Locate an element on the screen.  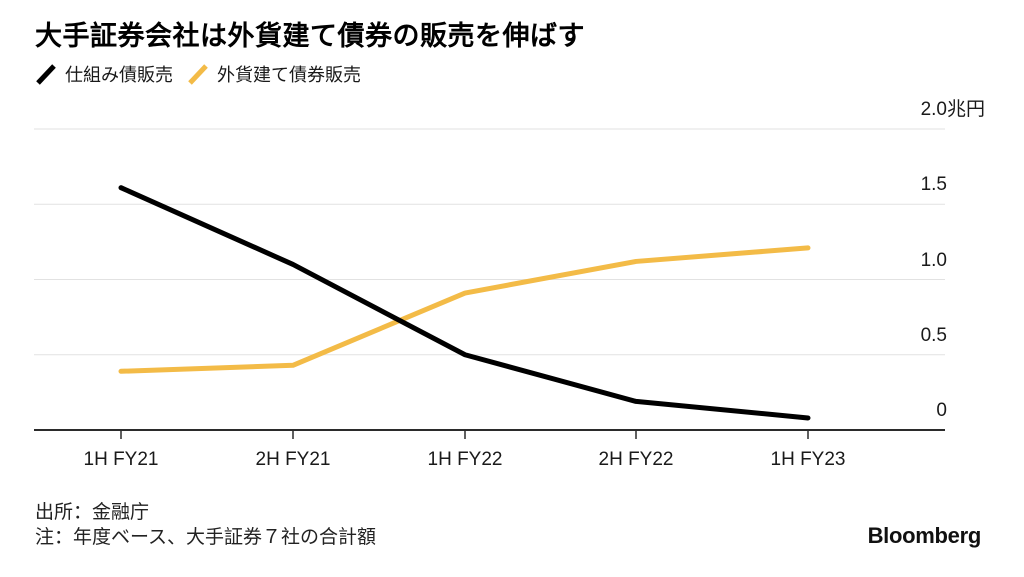
x-tick-label: 2H FY21 is located at coordinates (293, 459).